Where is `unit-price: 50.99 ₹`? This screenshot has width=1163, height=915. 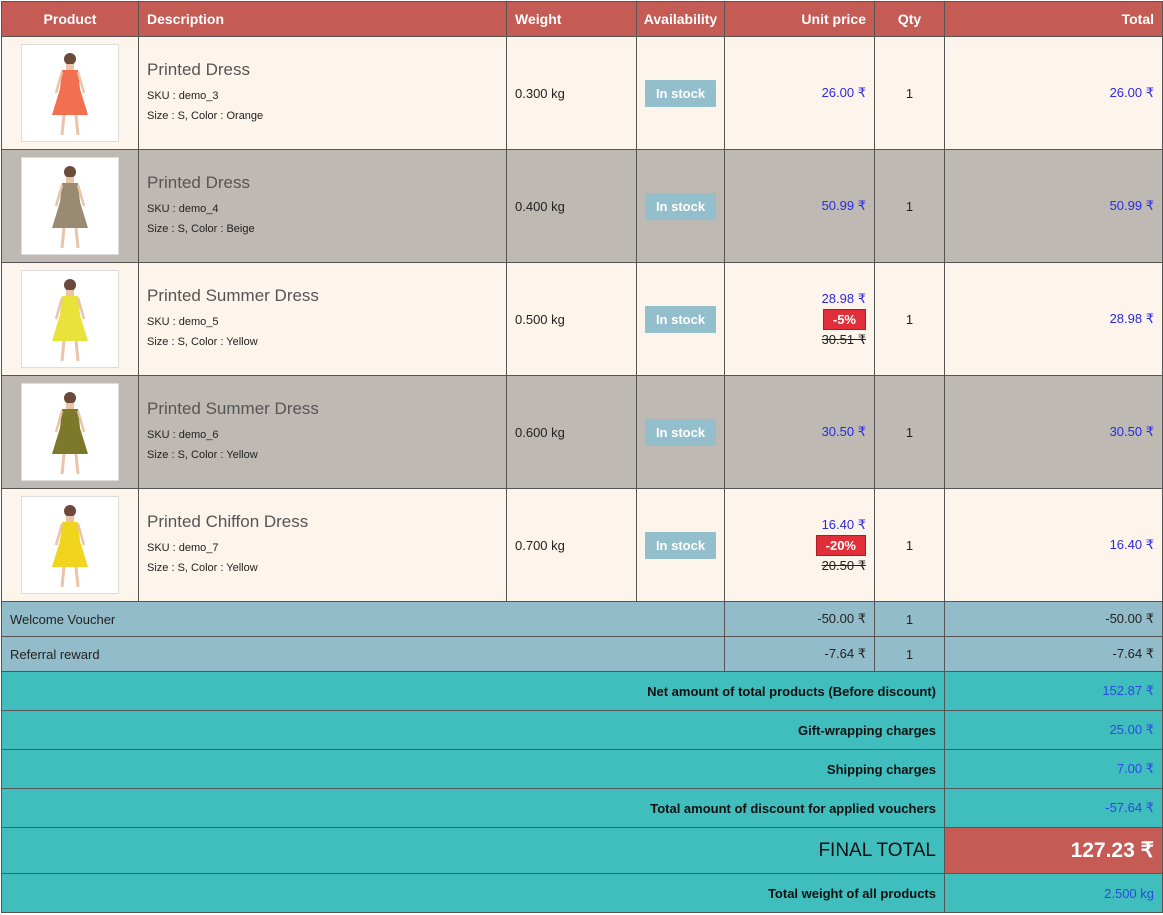 unit-price: 50.99 ₹ is located at coordinates (843, 205).